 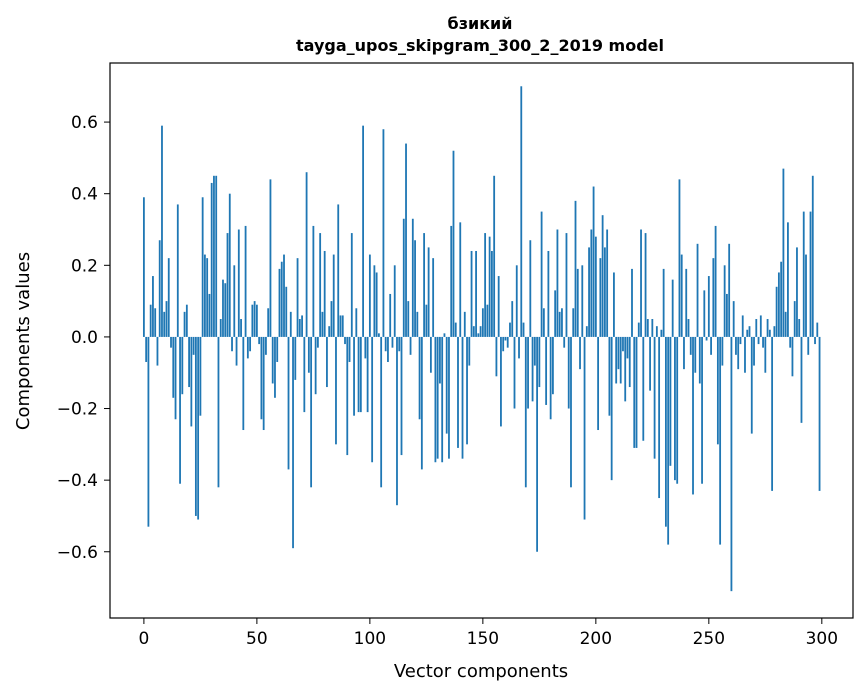 I want to click on chart-title: бзикий, so click(x=480, y=23).